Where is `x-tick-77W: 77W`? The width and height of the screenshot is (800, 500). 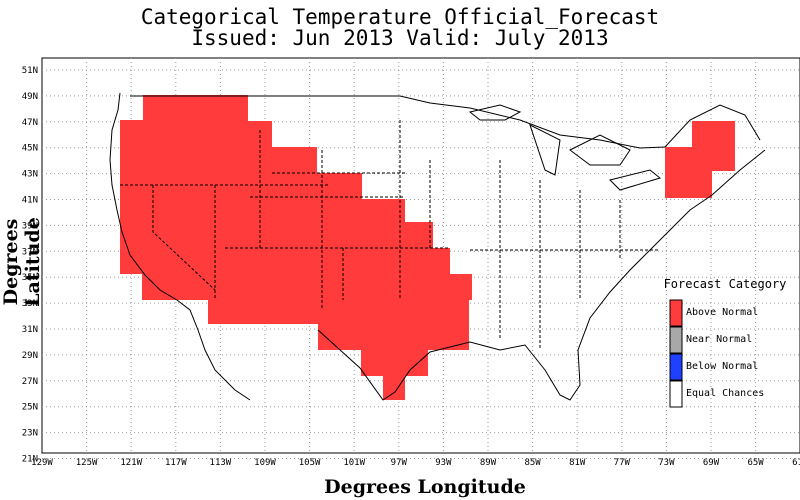
x-tick-77W: 77W is located at coordinates (622, 463).